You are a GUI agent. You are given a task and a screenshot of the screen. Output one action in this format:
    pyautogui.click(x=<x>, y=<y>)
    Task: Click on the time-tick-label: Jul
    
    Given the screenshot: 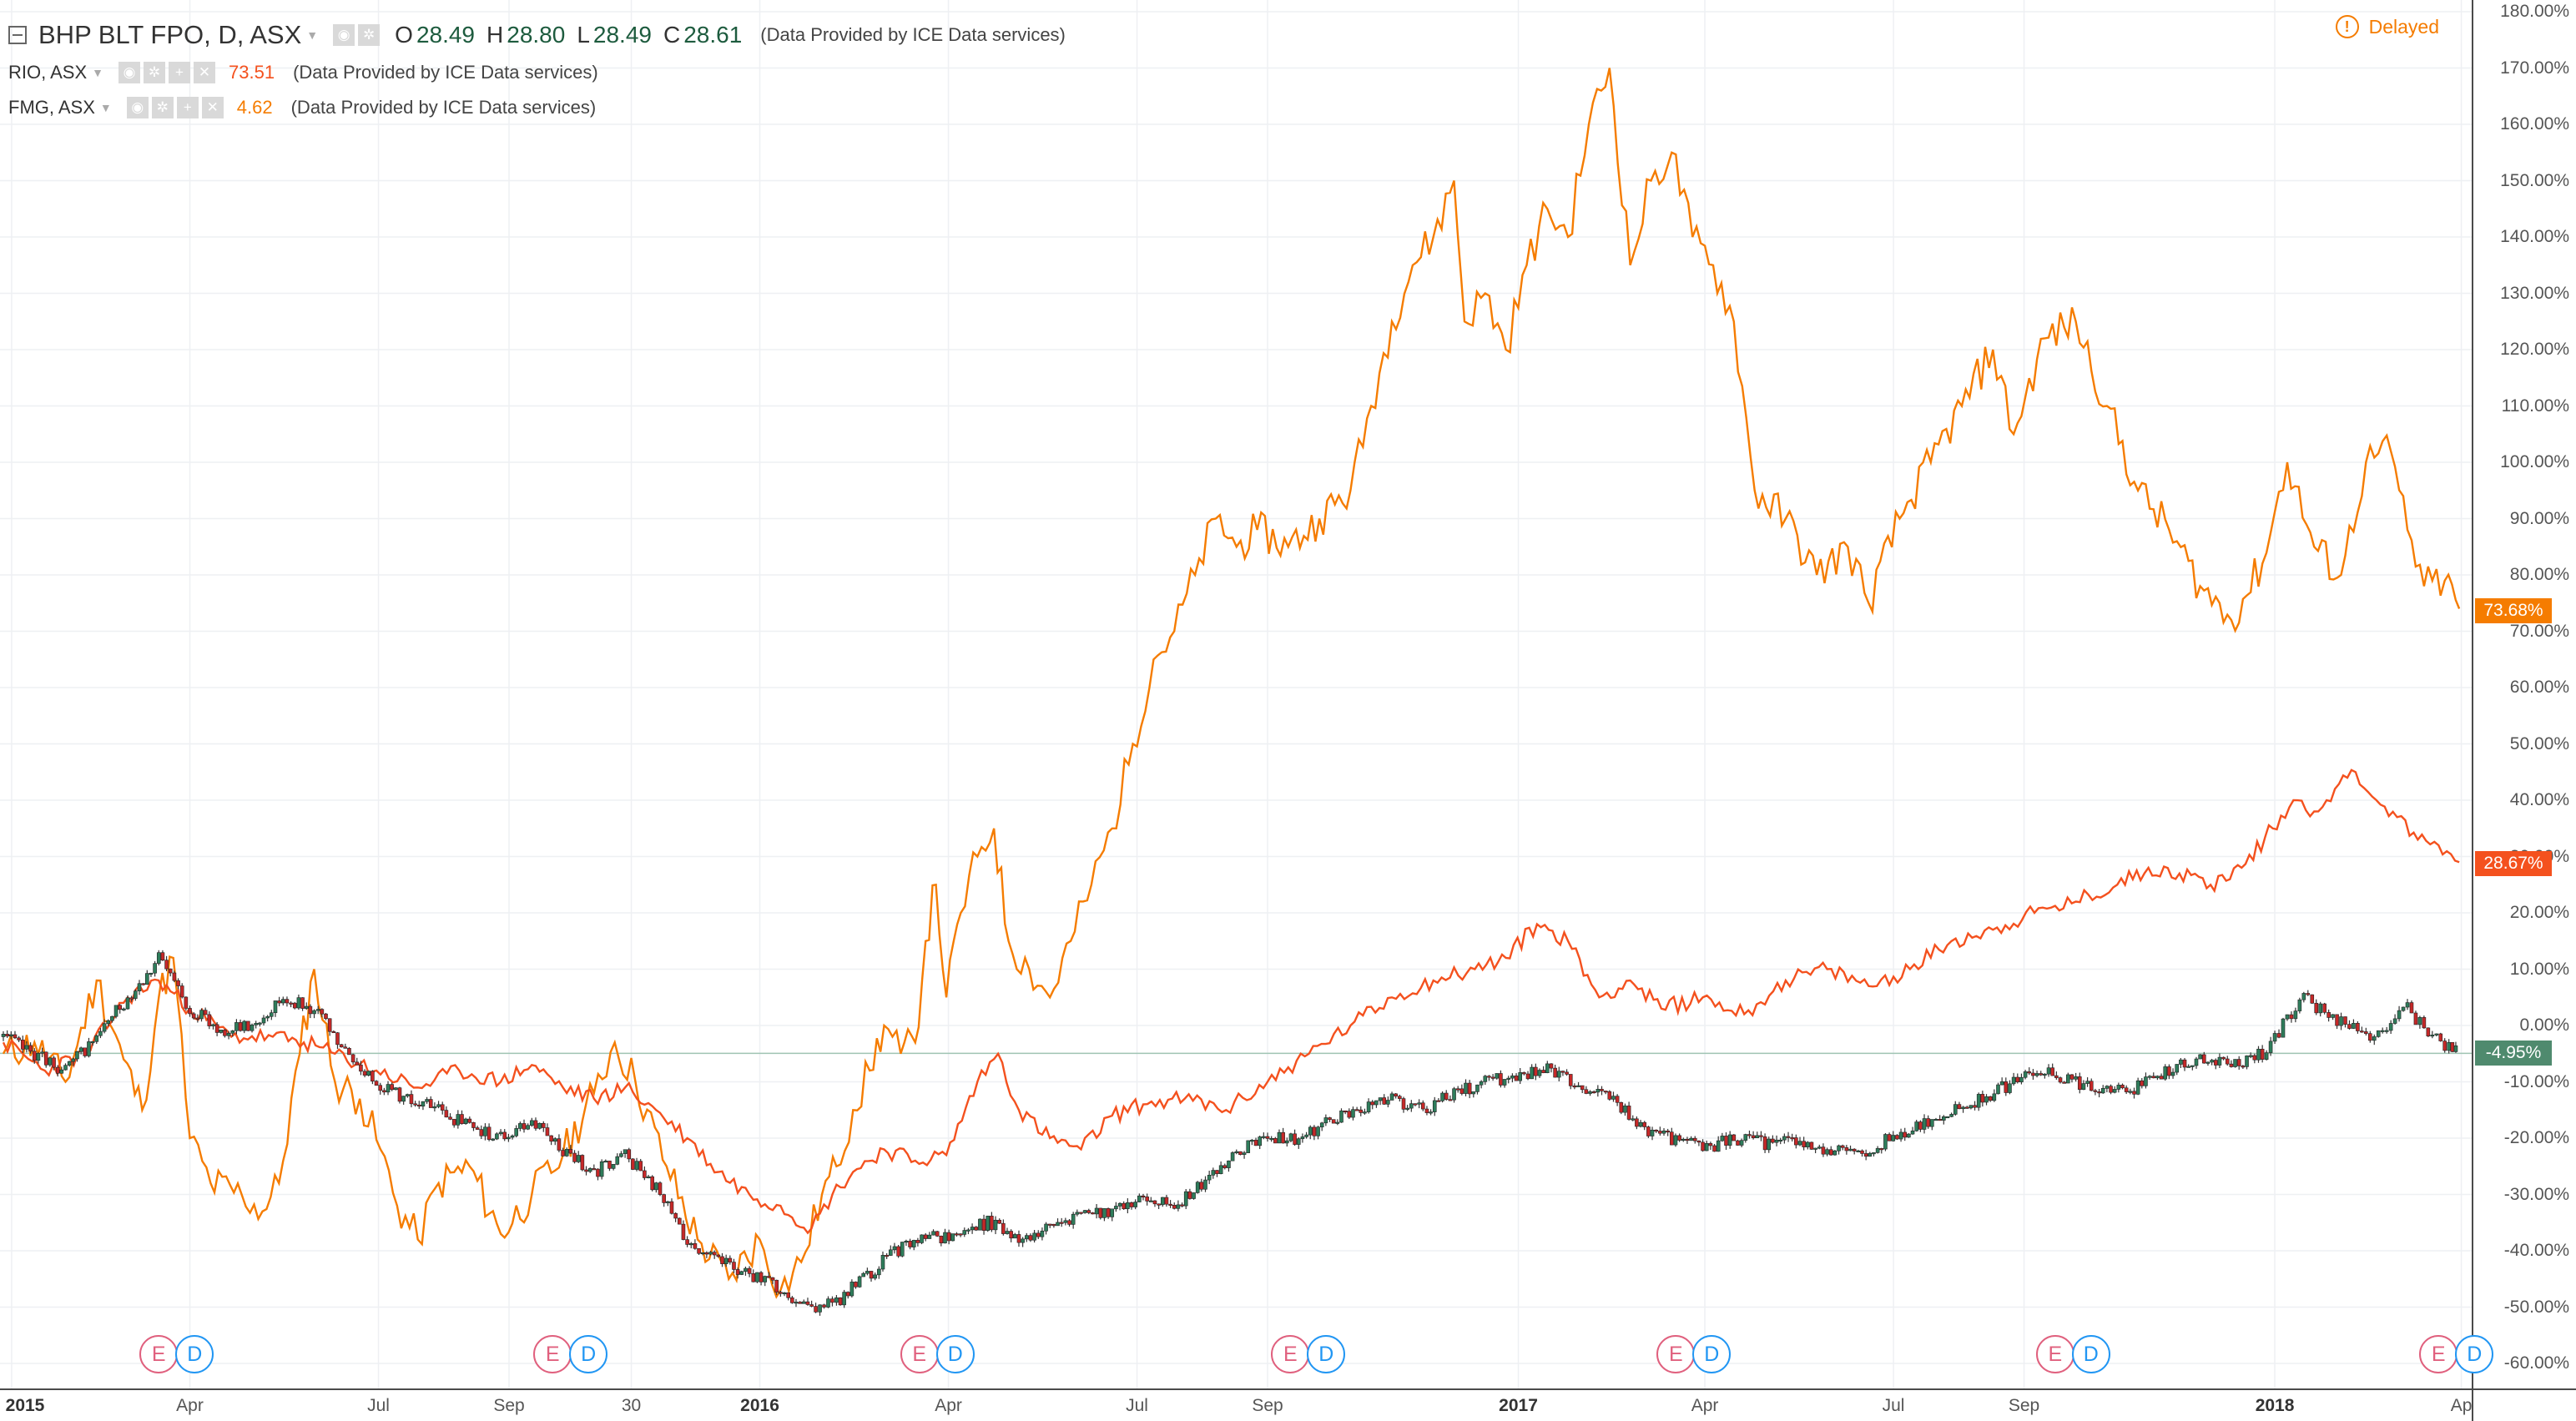 What is the action you would take?
    pyautogui.click(x=1893, y=1406)
    